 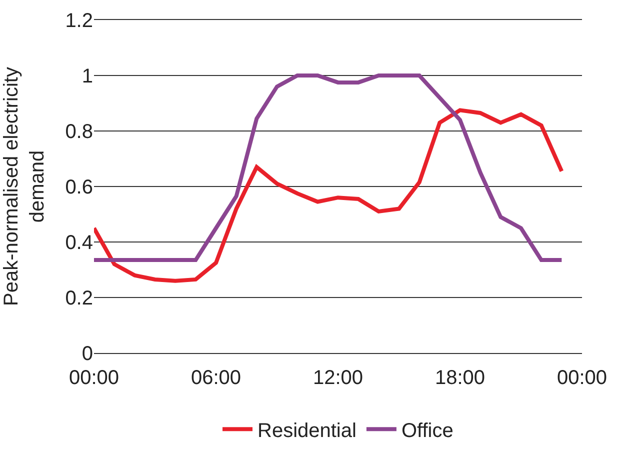 I want to click on x-tick-label: 12:00, so click(x=338, y=378).